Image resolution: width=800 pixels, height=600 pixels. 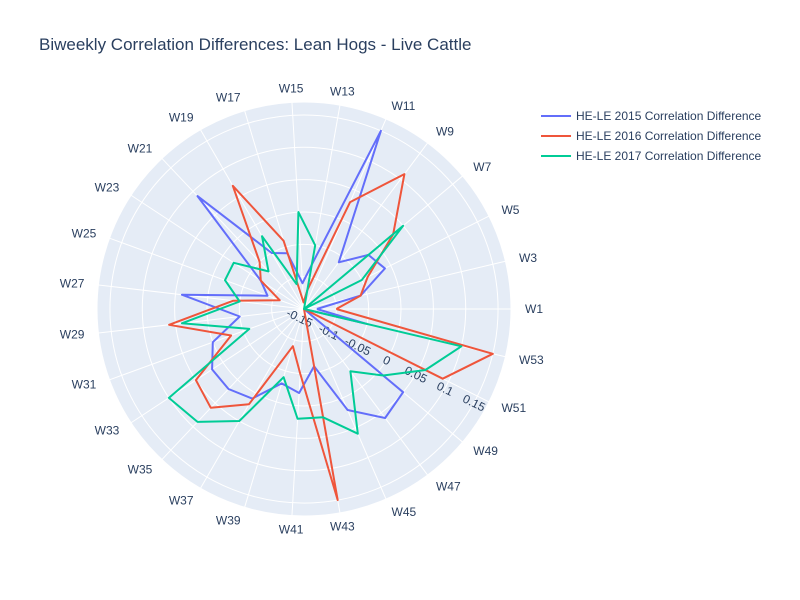 What do you see at coordinates (181, 118) in the screenshot?
I see `angular-tick-label: W19` at bounding box center [181, 118].